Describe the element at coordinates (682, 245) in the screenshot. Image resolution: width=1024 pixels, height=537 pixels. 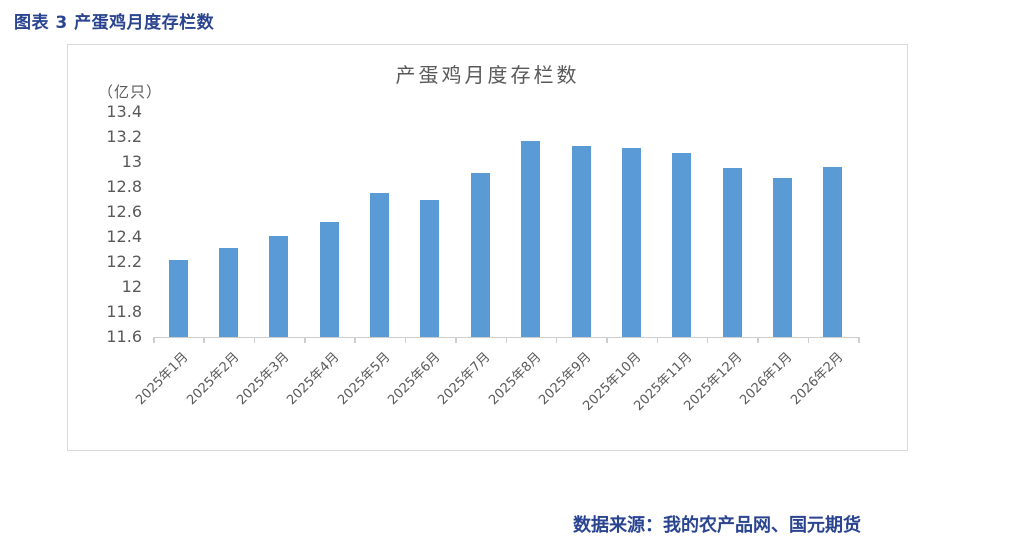
I see `bar-2025年11月` at that location.